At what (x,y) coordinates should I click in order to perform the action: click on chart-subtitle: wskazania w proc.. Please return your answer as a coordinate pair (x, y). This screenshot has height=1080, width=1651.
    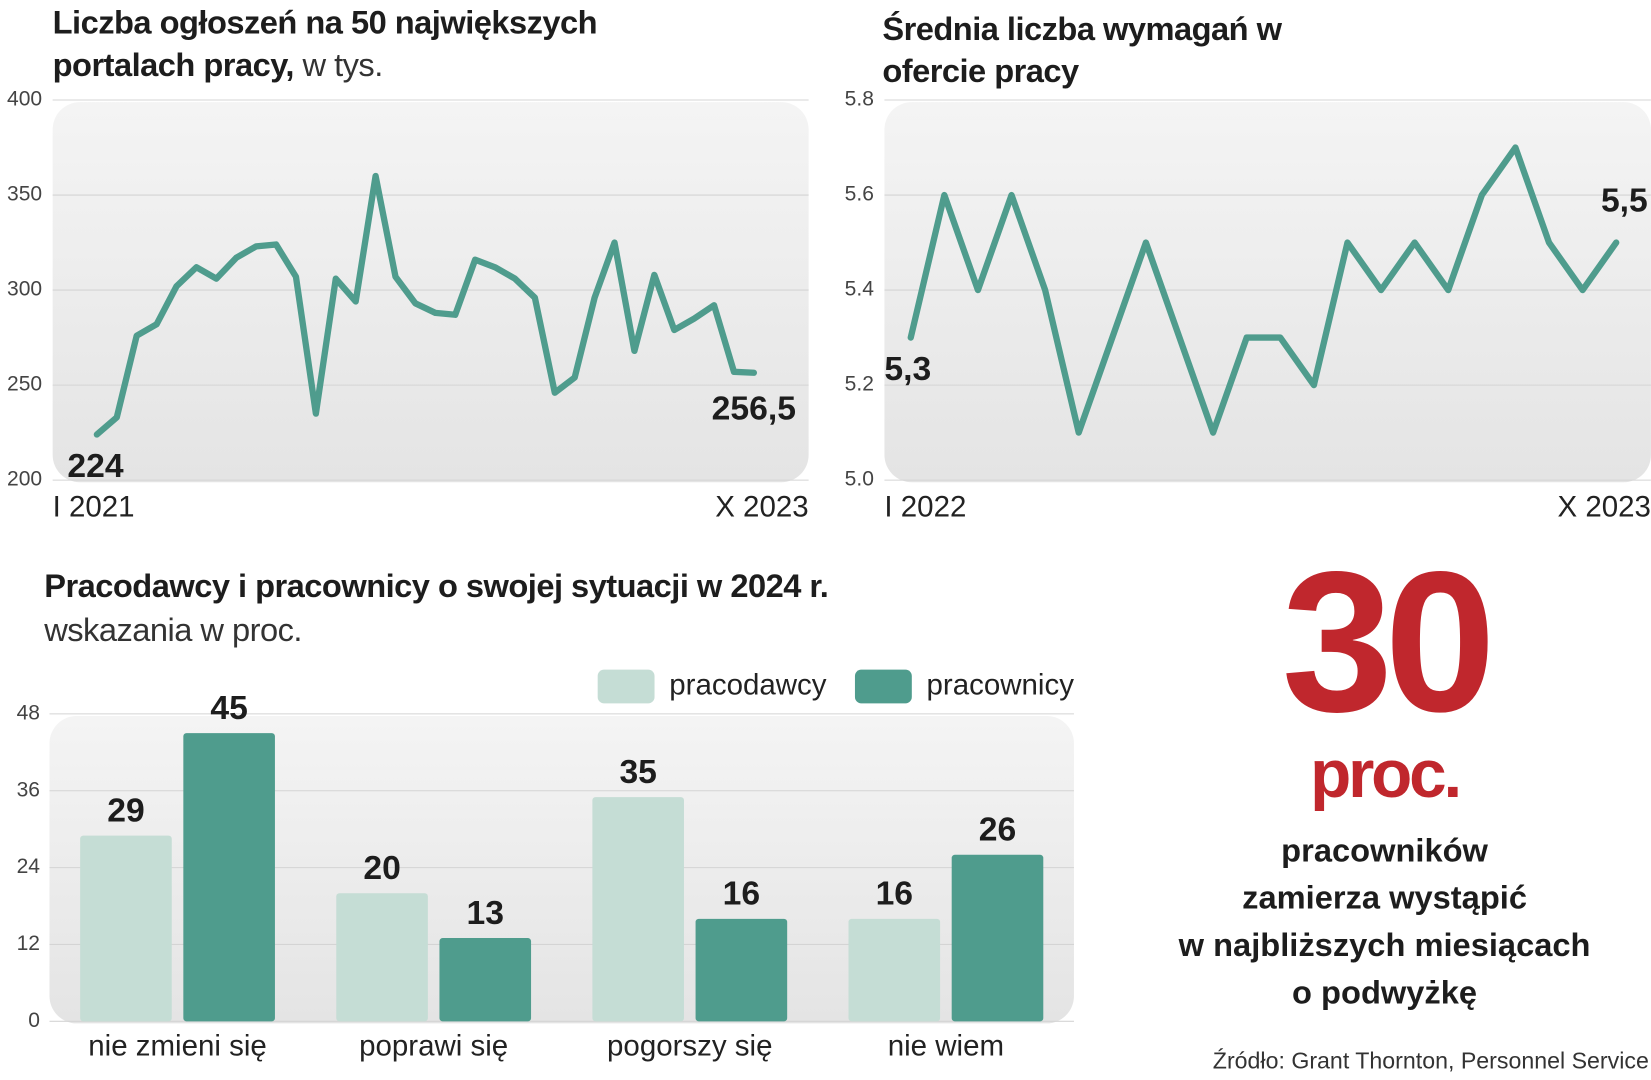
    Looking at the image, I should click on (173, 630).